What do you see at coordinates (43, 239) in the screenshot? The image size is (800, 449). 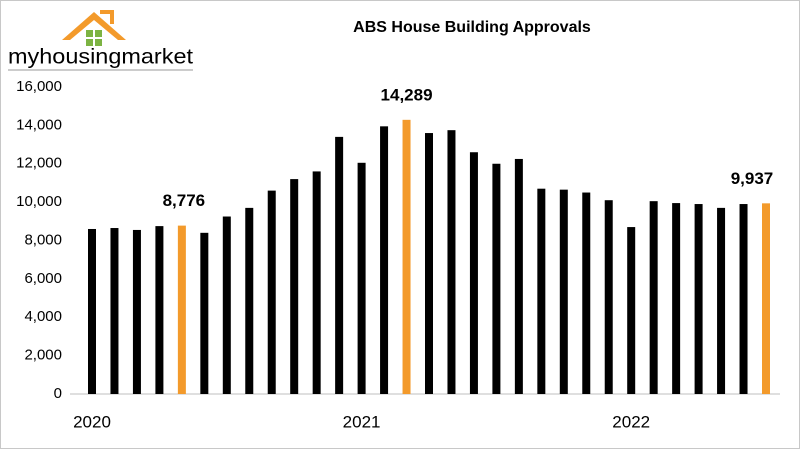 I see `y-tick-label: 8,000` at bounding box center [43, 239].